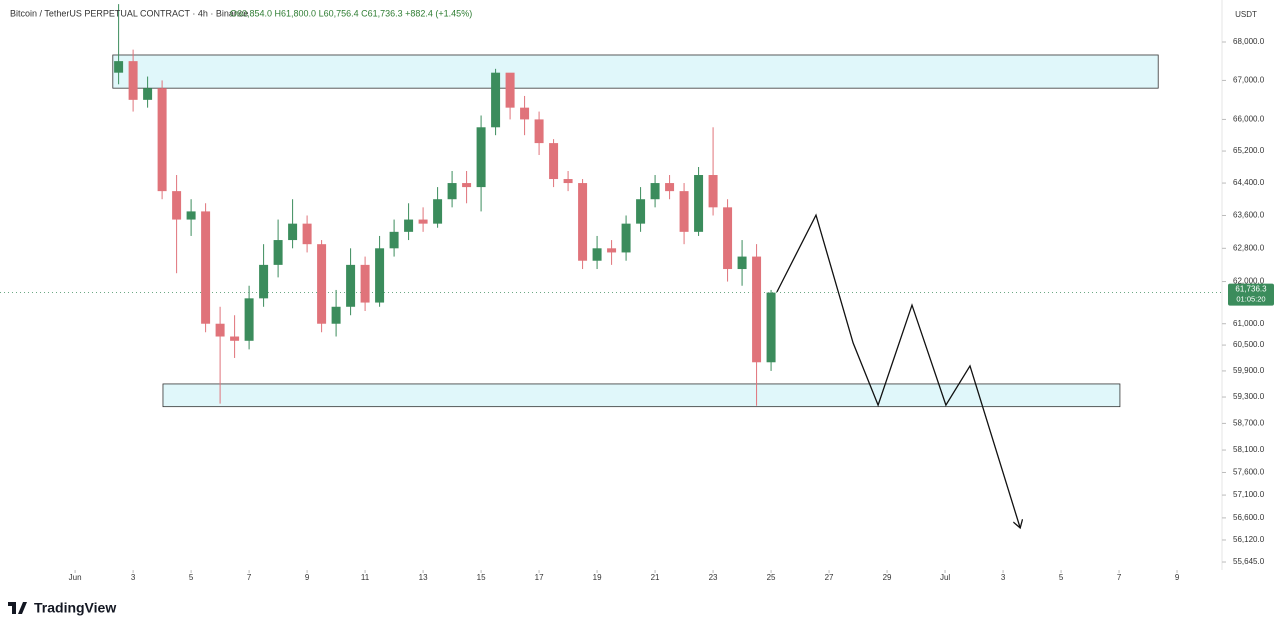 Image resolution: width=1280 pixels, height=630 pixels. I want to click on x-tick-label: 19, so click(597, 577).